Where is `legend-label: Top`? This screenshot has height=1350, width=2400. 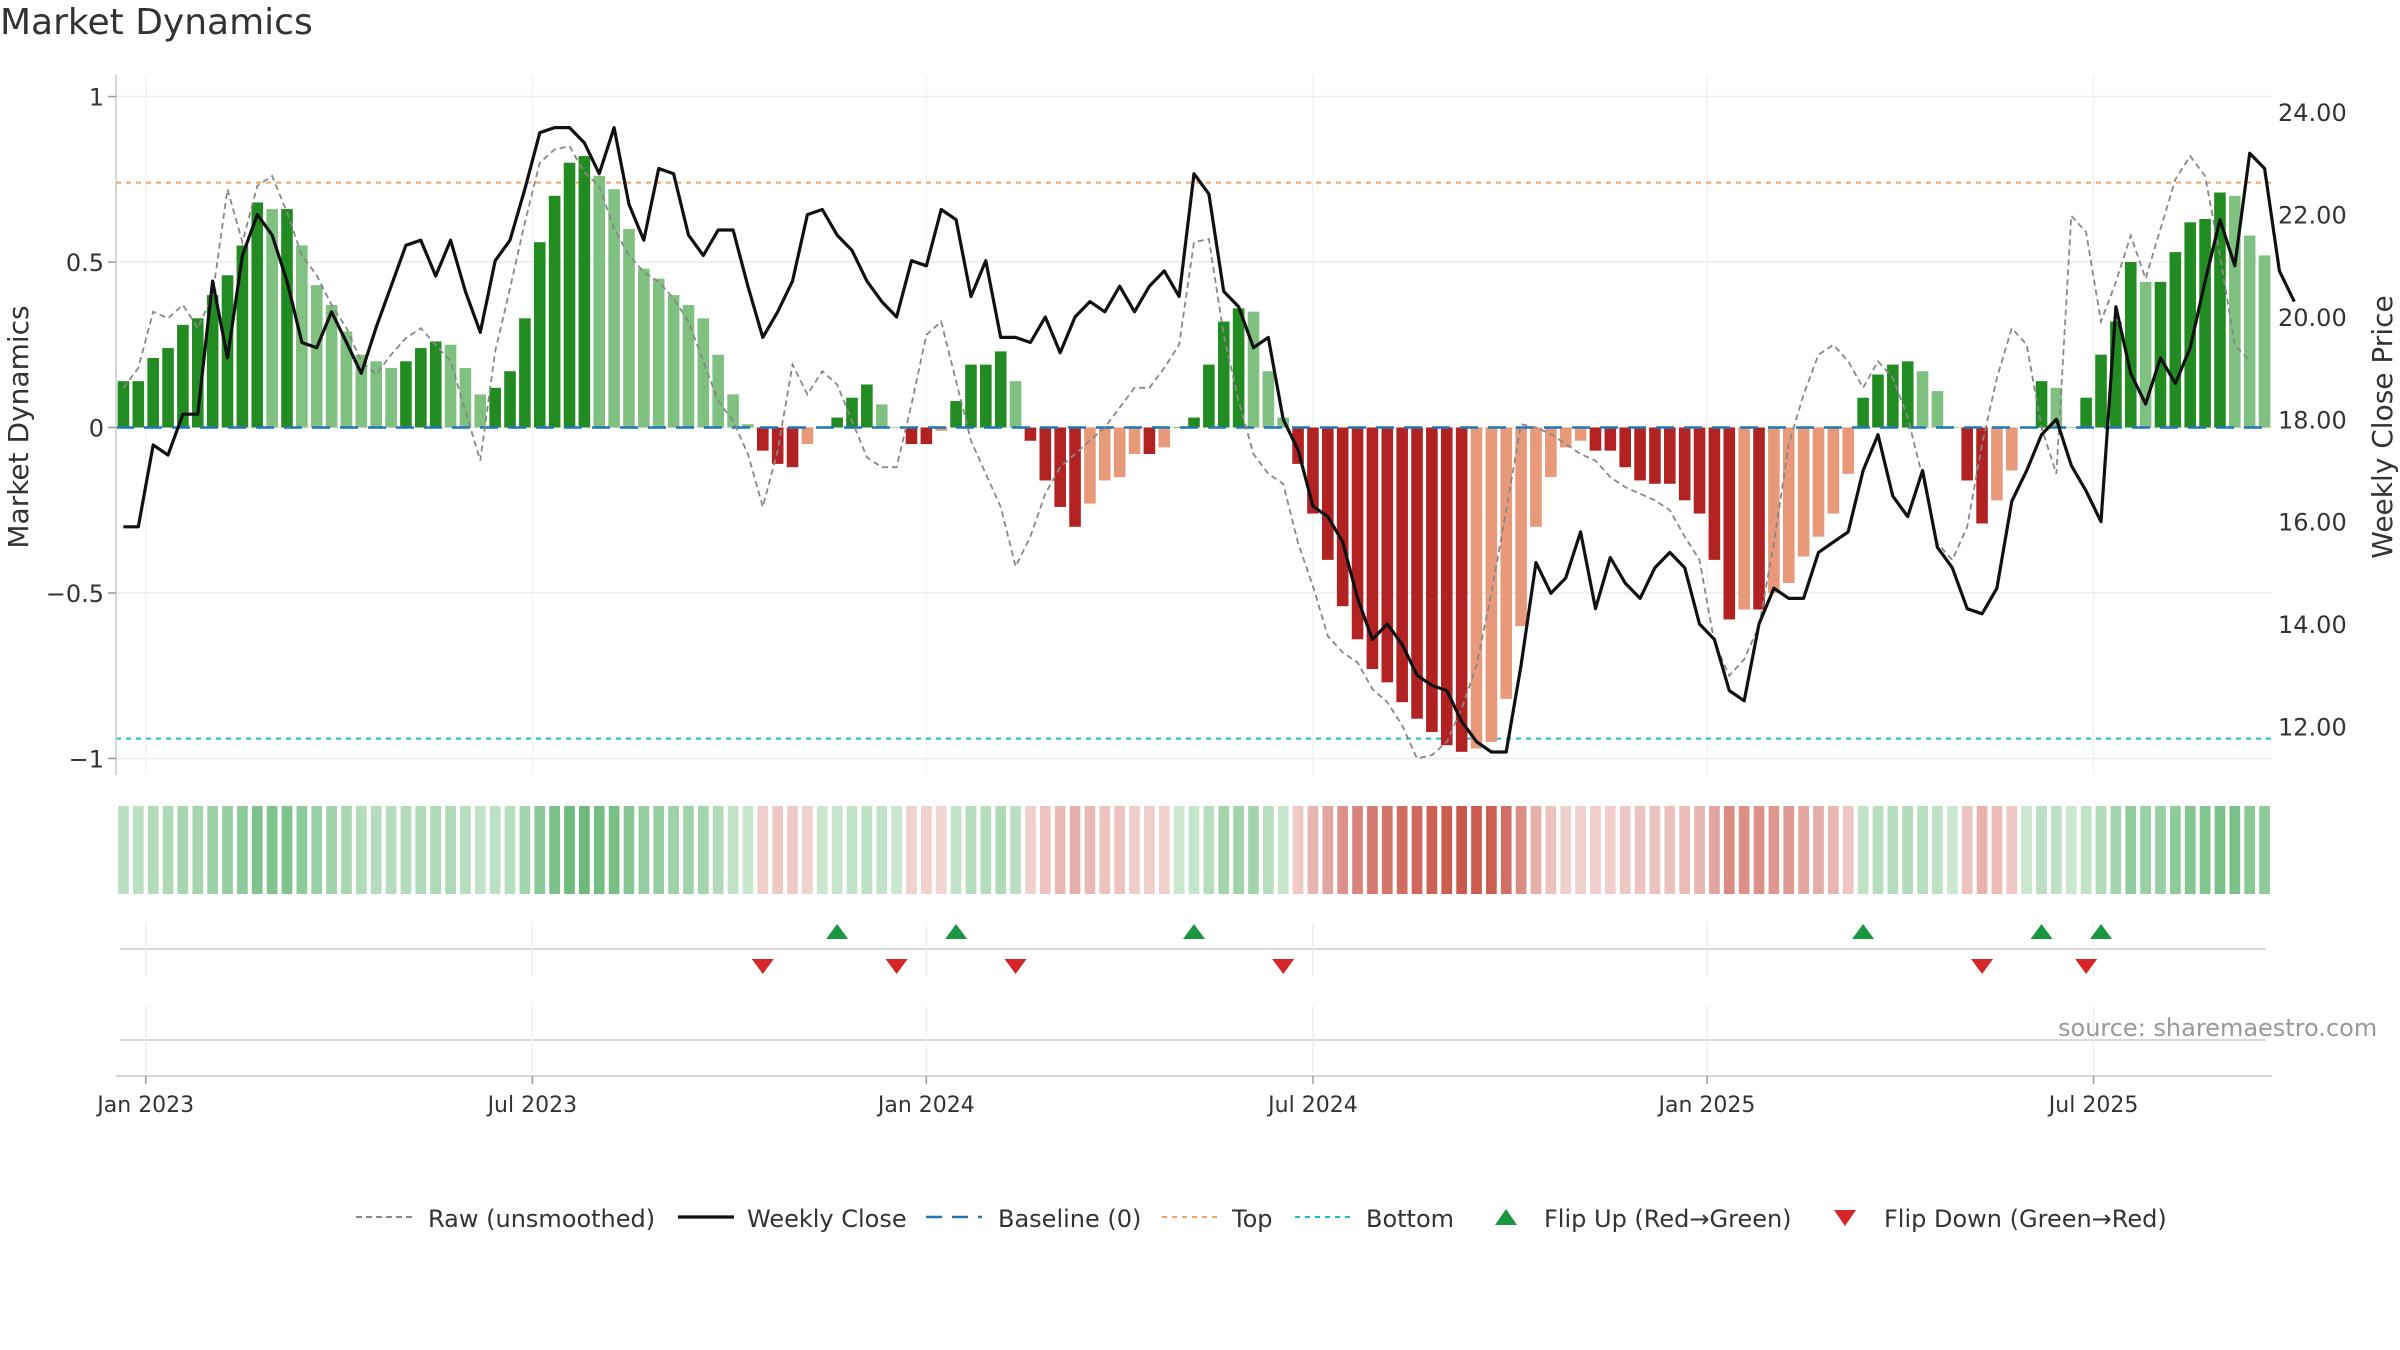
legend-label: Top is located at coordinates (1252, 1219).